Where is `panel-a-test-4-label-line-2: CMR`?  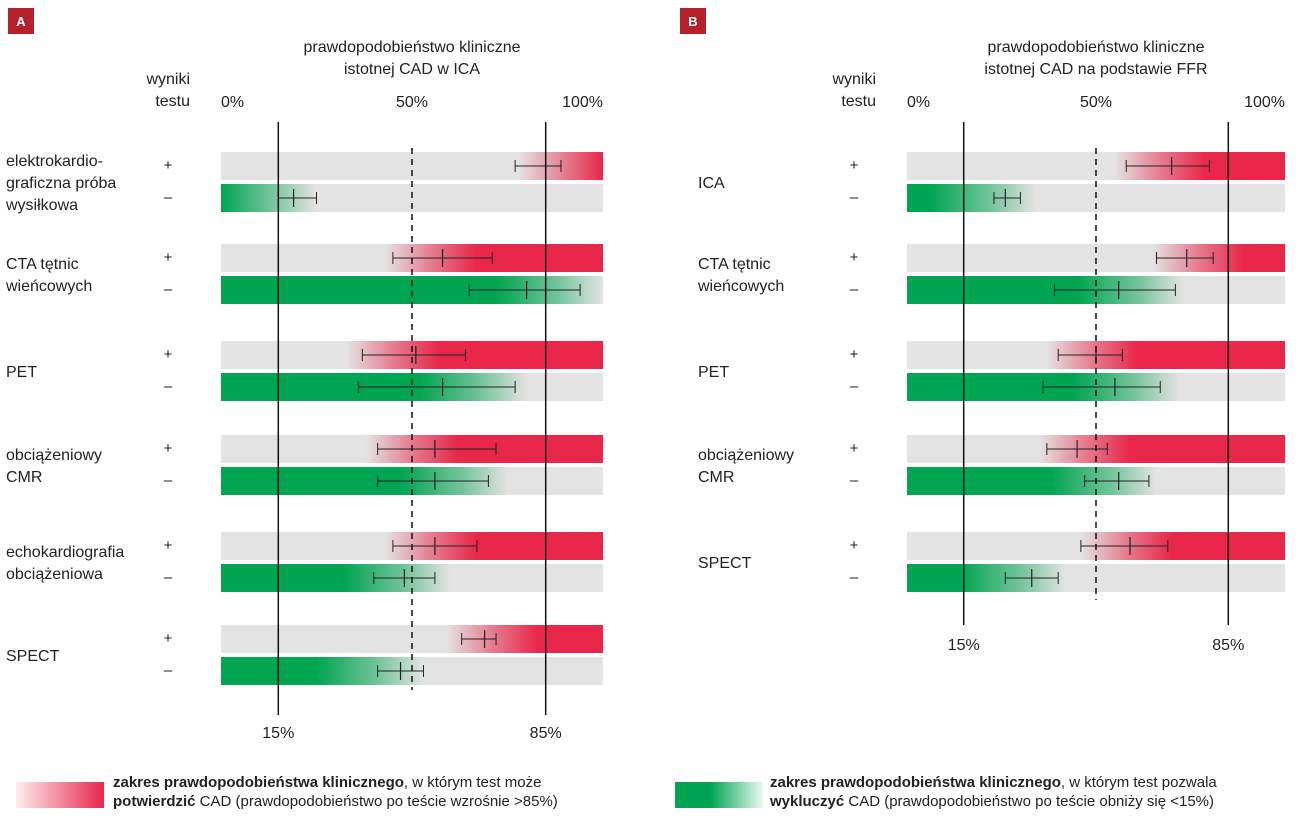 panel-a-test-4-label-line-2: CMR is located at coordinates (24, 477).